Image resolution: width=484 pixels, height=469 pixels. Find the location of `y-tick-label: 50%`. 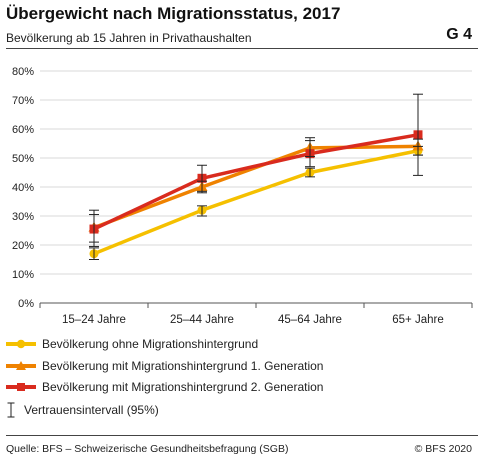

y-tick-label: 50% is located at coordinates (23, 159).